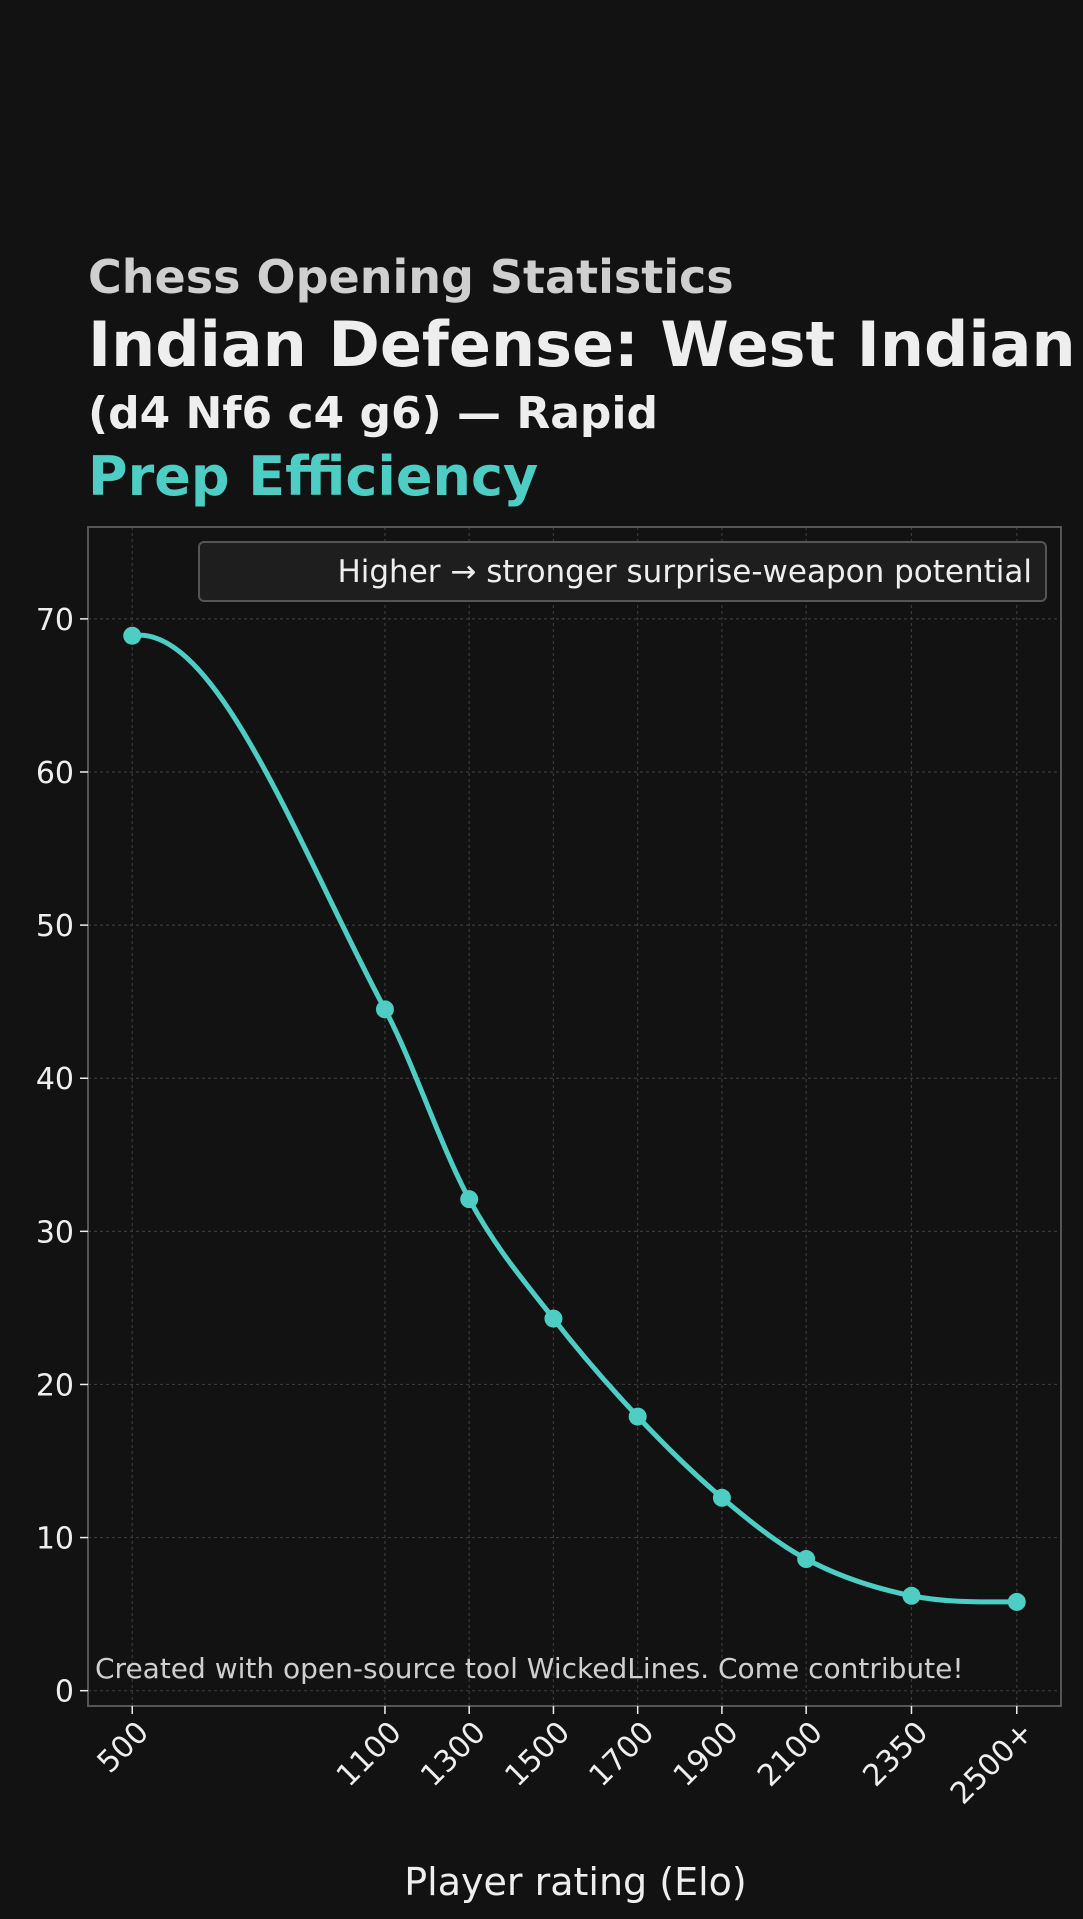 This screenshot has height=1919, width=1083. What do you see at coordinates (55, 1385) in the screenshot?
I see `y-tick-label: 20` at bounding box center [55, 1385].